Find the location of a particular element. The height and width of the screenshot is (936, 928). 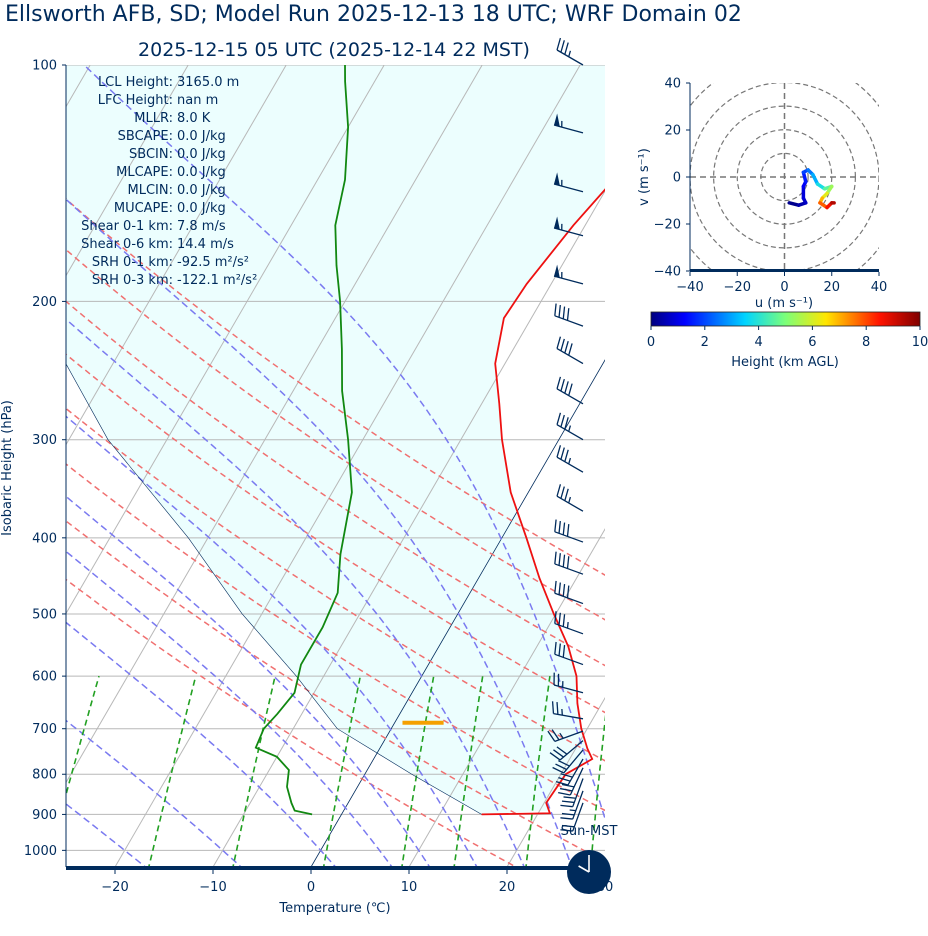

hodograph-x-tick-label: 0 is located at coordinates (784, 287).